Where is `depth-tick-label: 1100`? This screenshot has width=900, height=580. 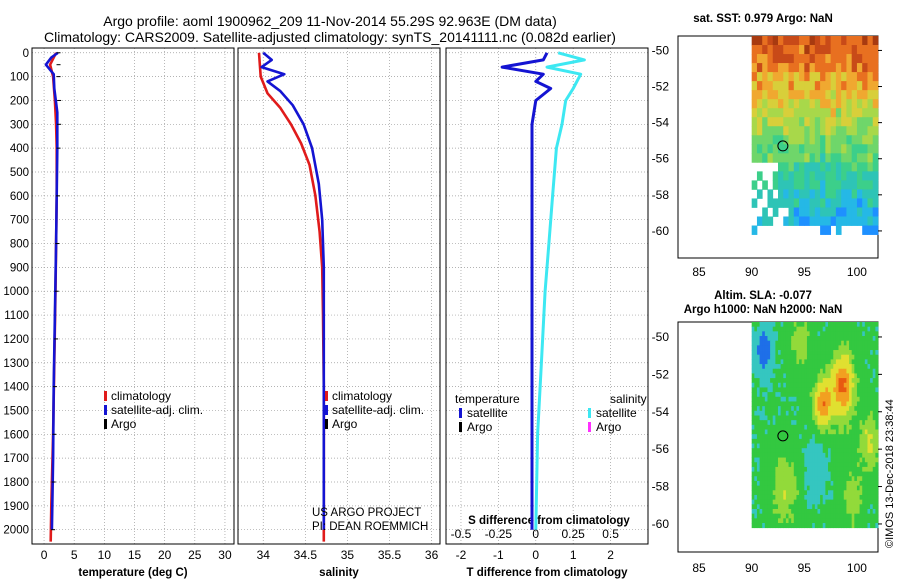
depth-tick-label: 1100 is located at coordinates (16, 316).